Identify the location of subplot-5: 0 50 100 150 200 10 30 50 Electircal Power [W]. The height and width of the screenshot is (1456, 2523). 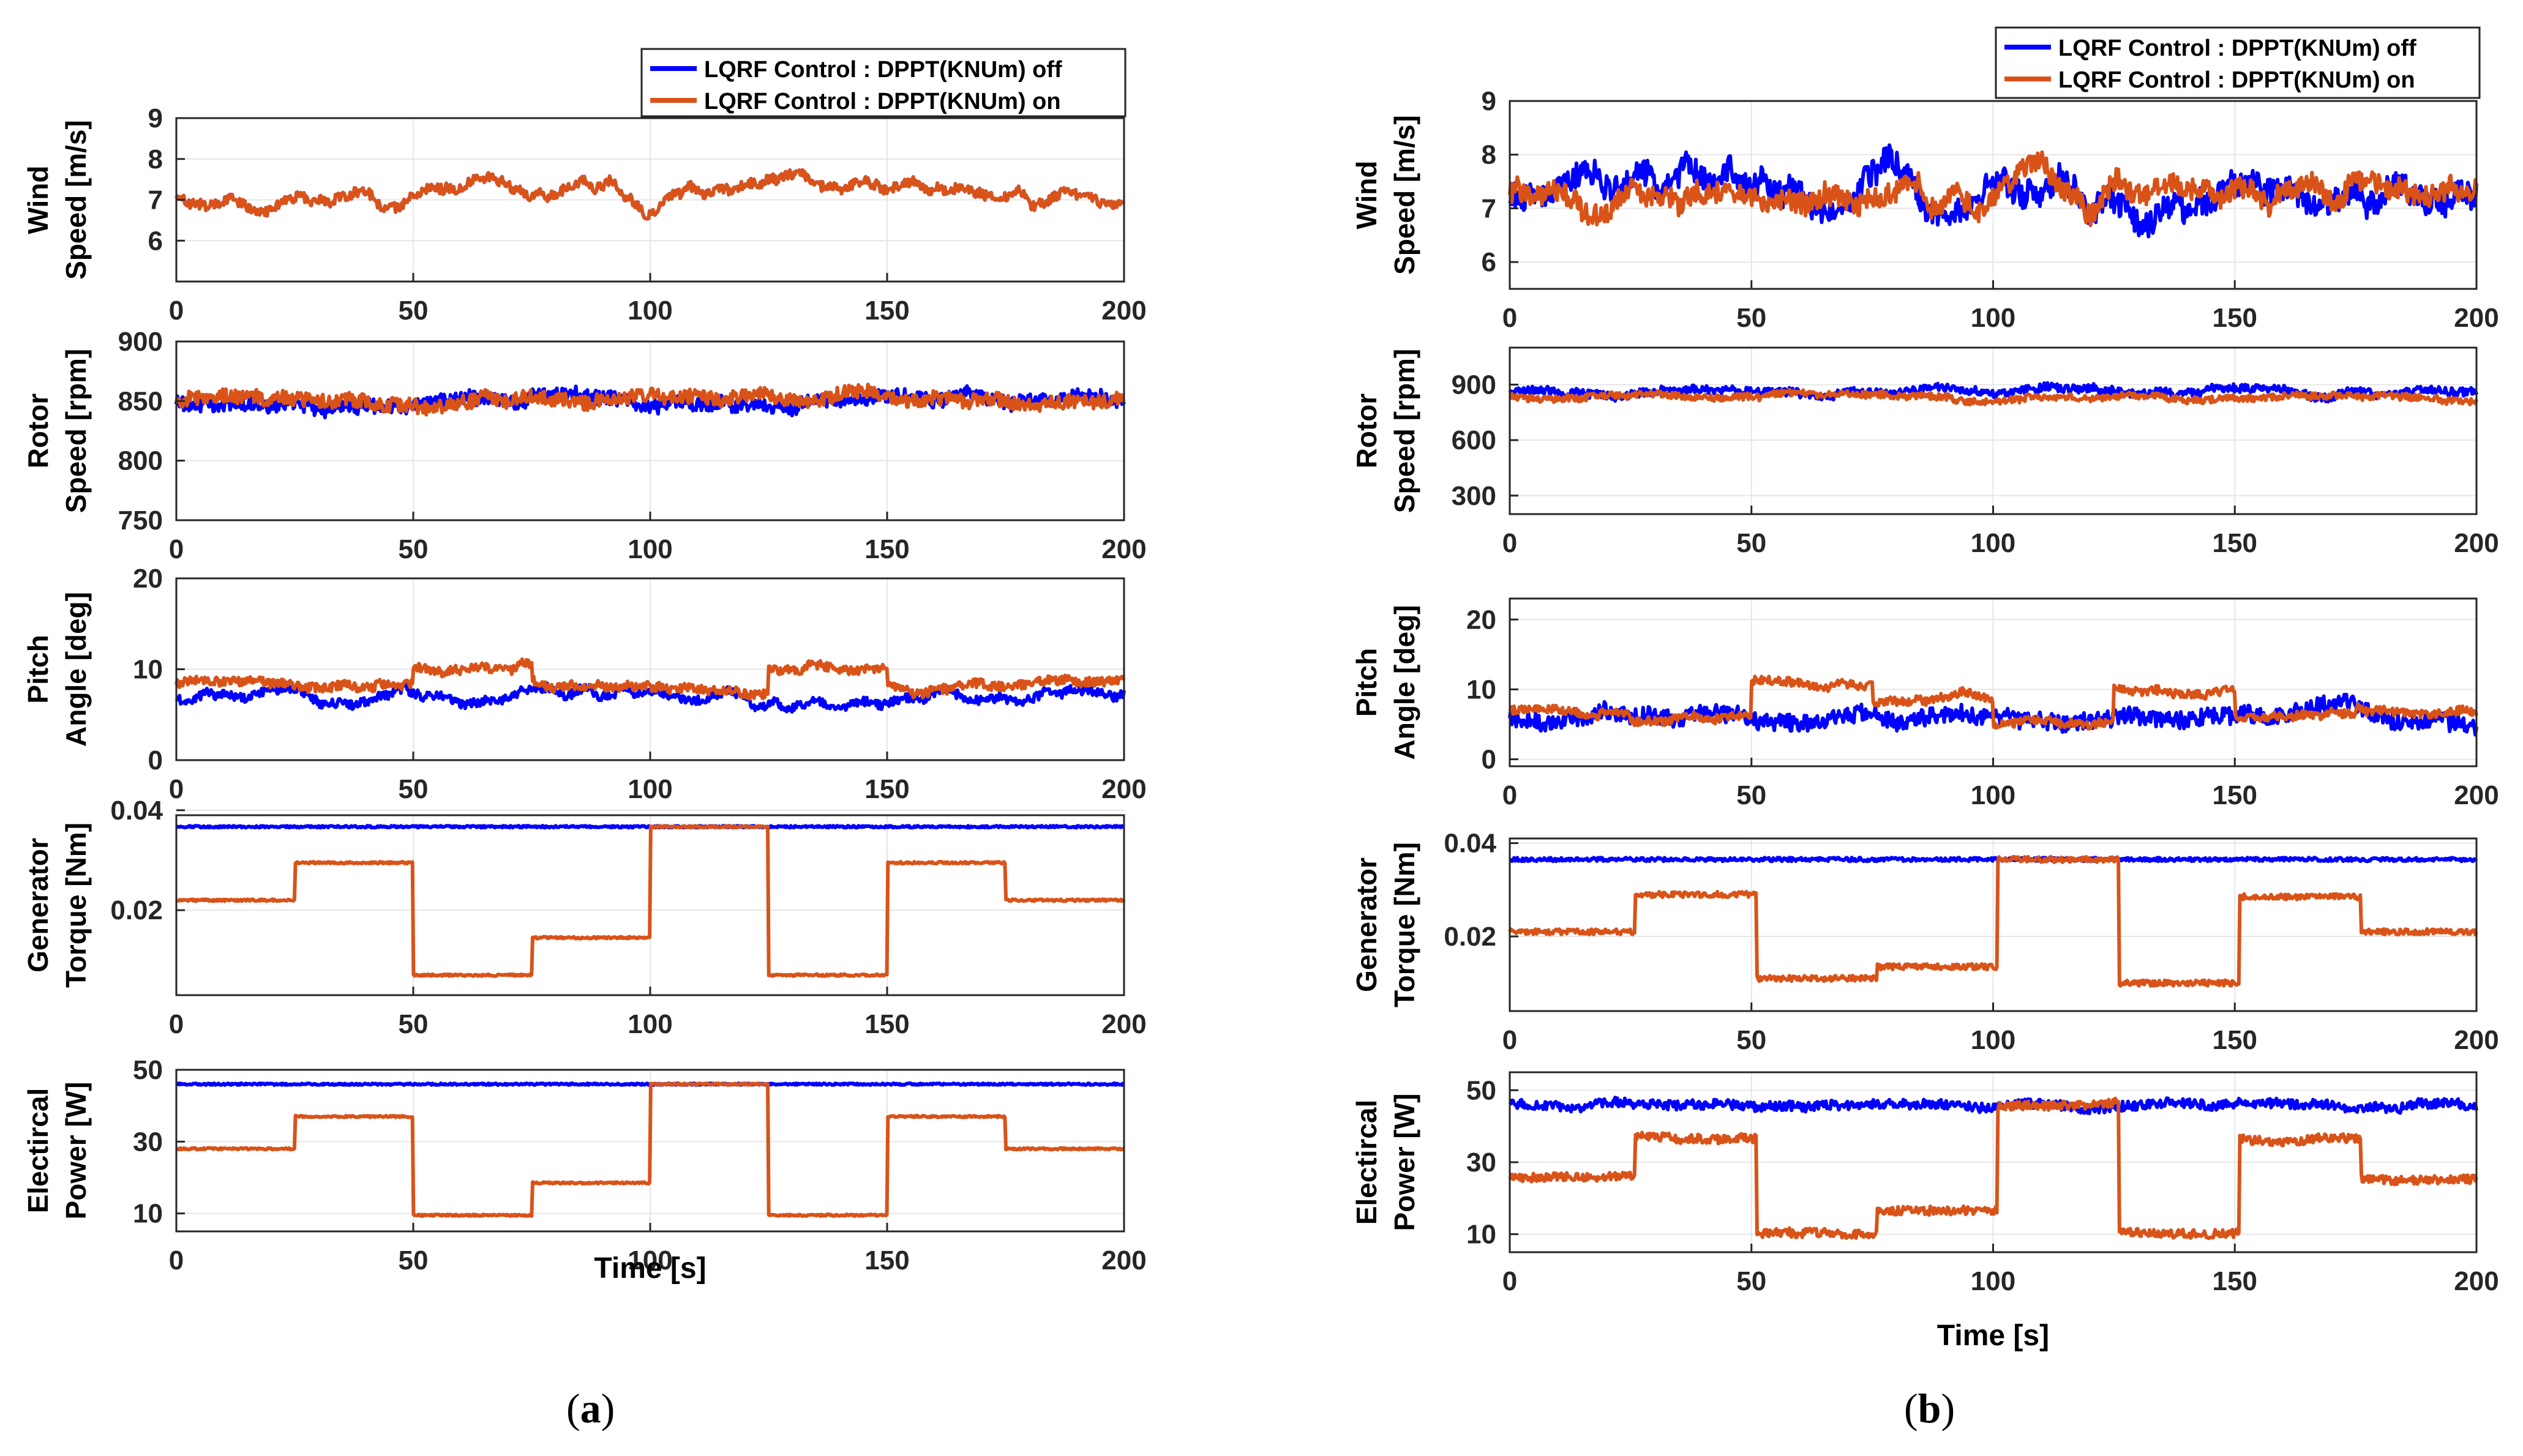
(585, 1165).